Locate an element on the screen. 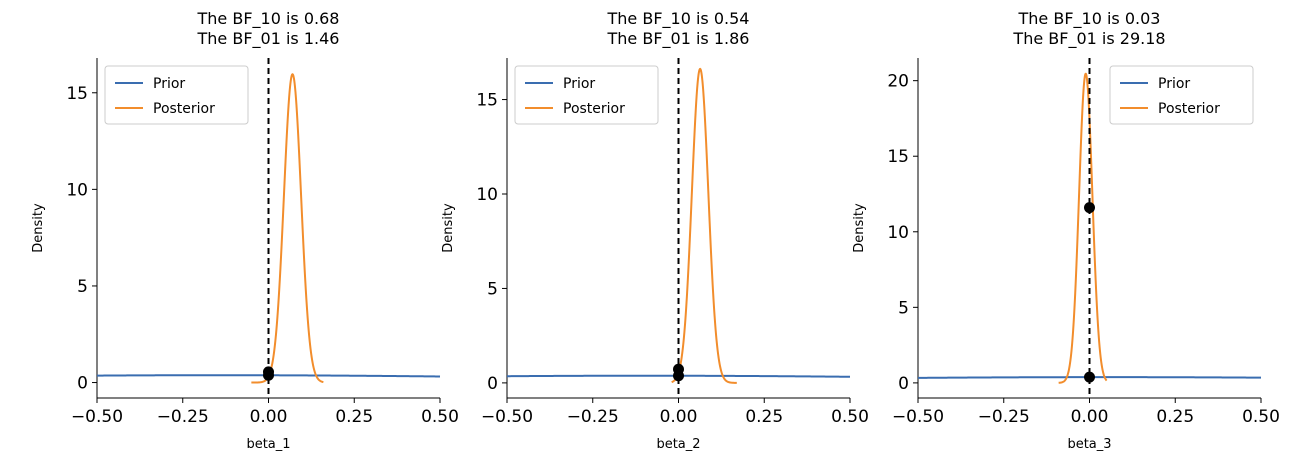 The width and height of the screenshot is (1316, 469). x-axis-label: beta_3 is located at coordinates (1089, 444).